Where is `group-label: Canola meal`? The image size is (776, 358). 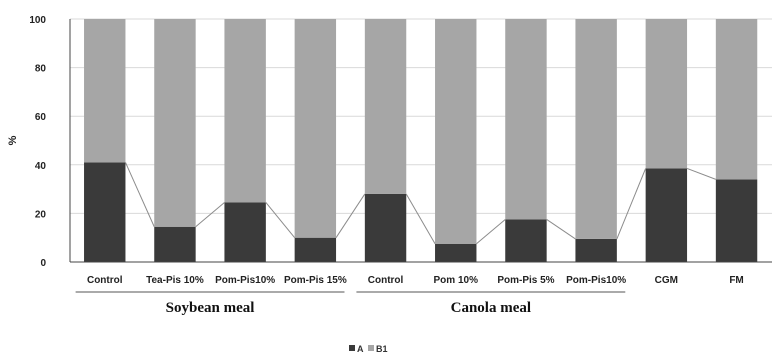 group-label: Canola meal is located at coordinates (491, 308).